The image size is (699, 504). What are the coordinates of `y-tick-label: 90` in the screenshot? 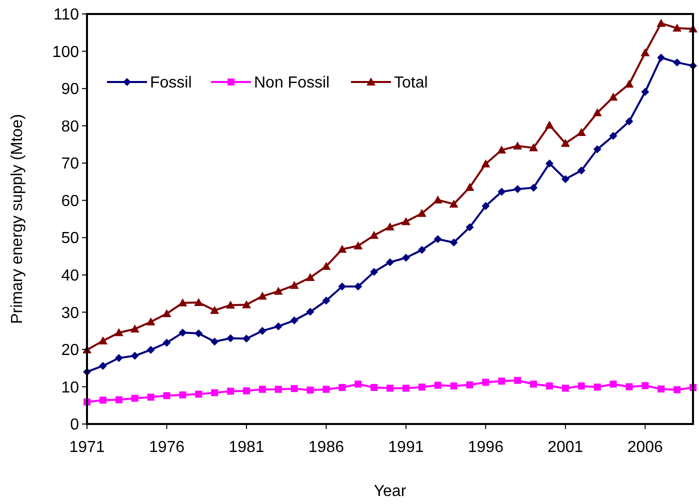 It's located at (70, 89).